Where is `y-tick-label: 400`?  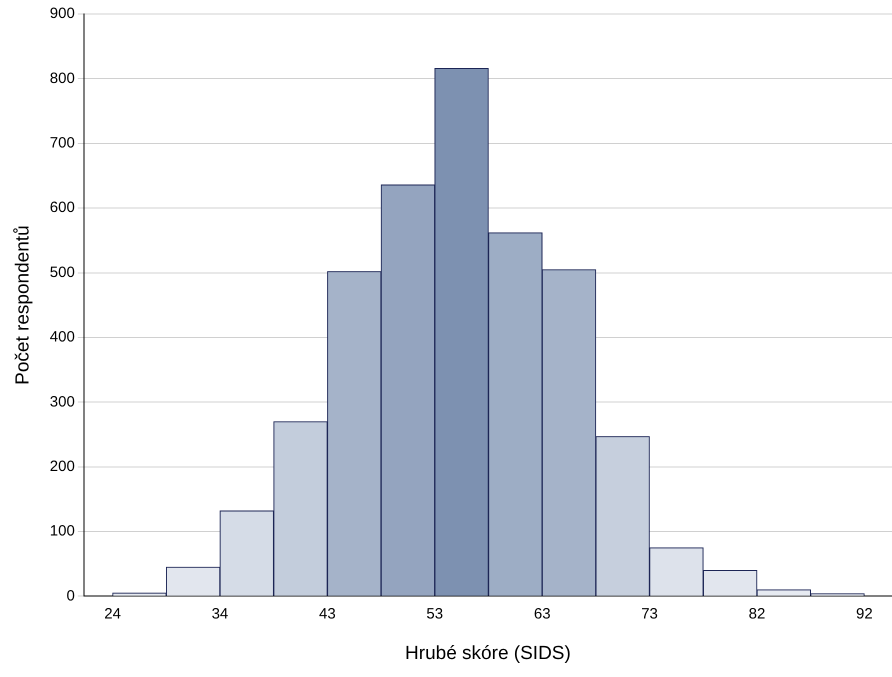 y-tick-label: 400 is located at coordinates (62, 337).